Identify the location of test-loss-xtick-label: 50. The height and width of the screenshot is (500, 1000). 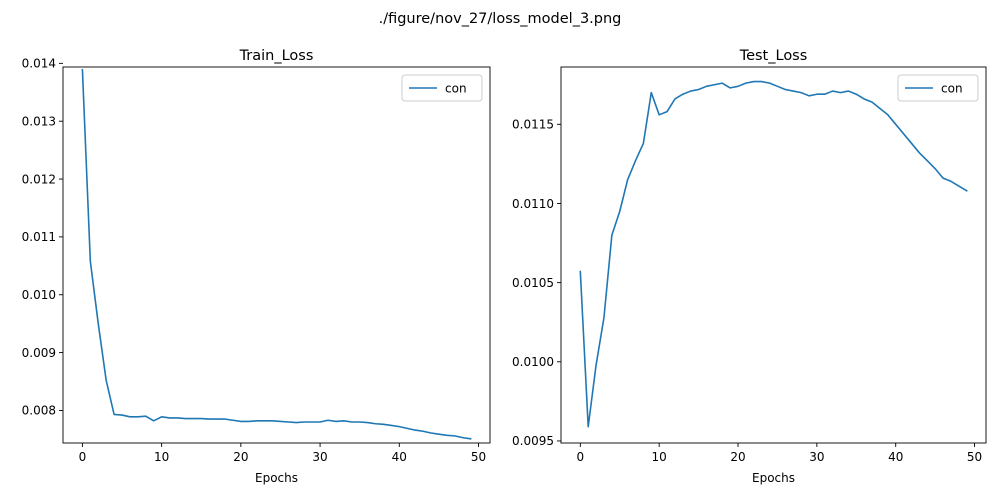
(974, 457).